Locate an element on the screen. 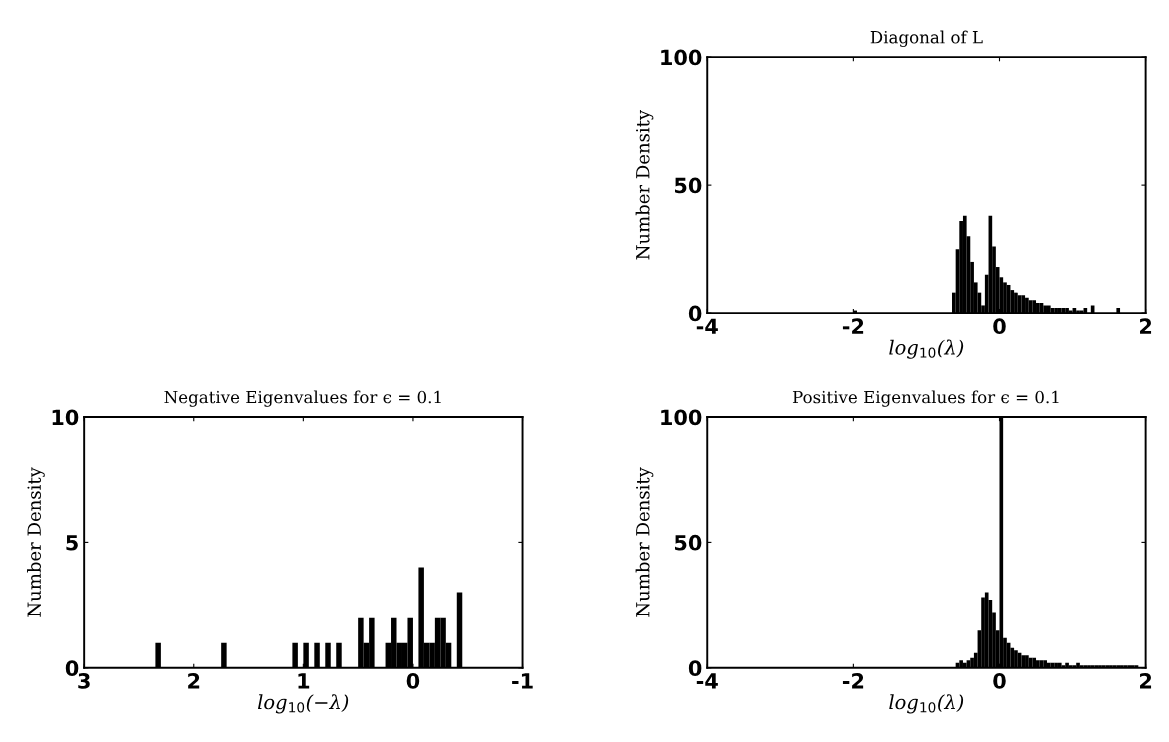 The width and height of the screenshot is (1169, 742). chart-title: Diagonal of L is located at coordinates (926, 38).